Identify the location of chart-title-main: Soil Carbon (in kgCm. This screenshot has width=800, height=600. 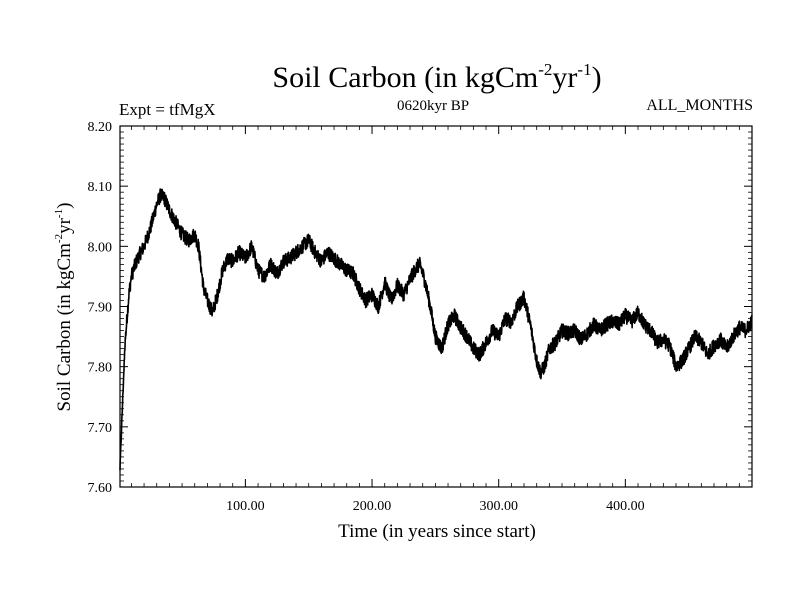
(405, 77).